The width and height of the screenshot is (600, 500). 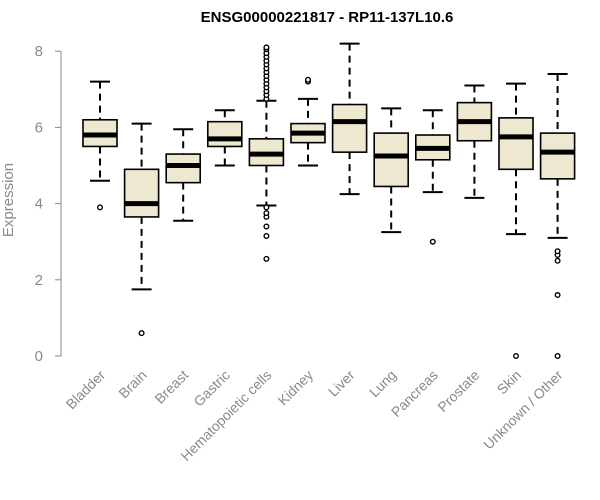 What do you see at coordinates (141, 229) in the screenshot?
I see `box-brain` at bounding box center [141, 229].